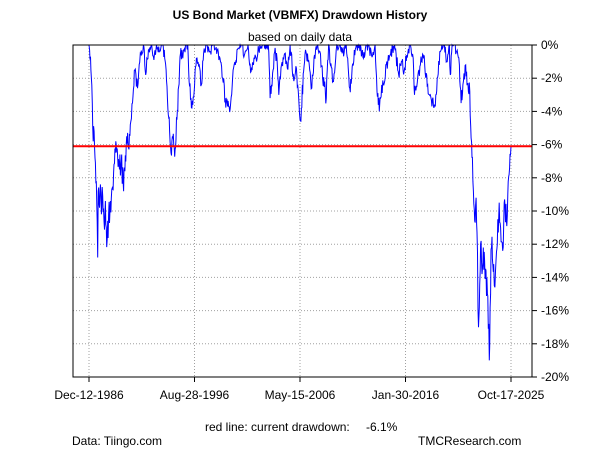 The image size is (600, 450). I want to click on y-tick-label: -12%, so click(555, 244).